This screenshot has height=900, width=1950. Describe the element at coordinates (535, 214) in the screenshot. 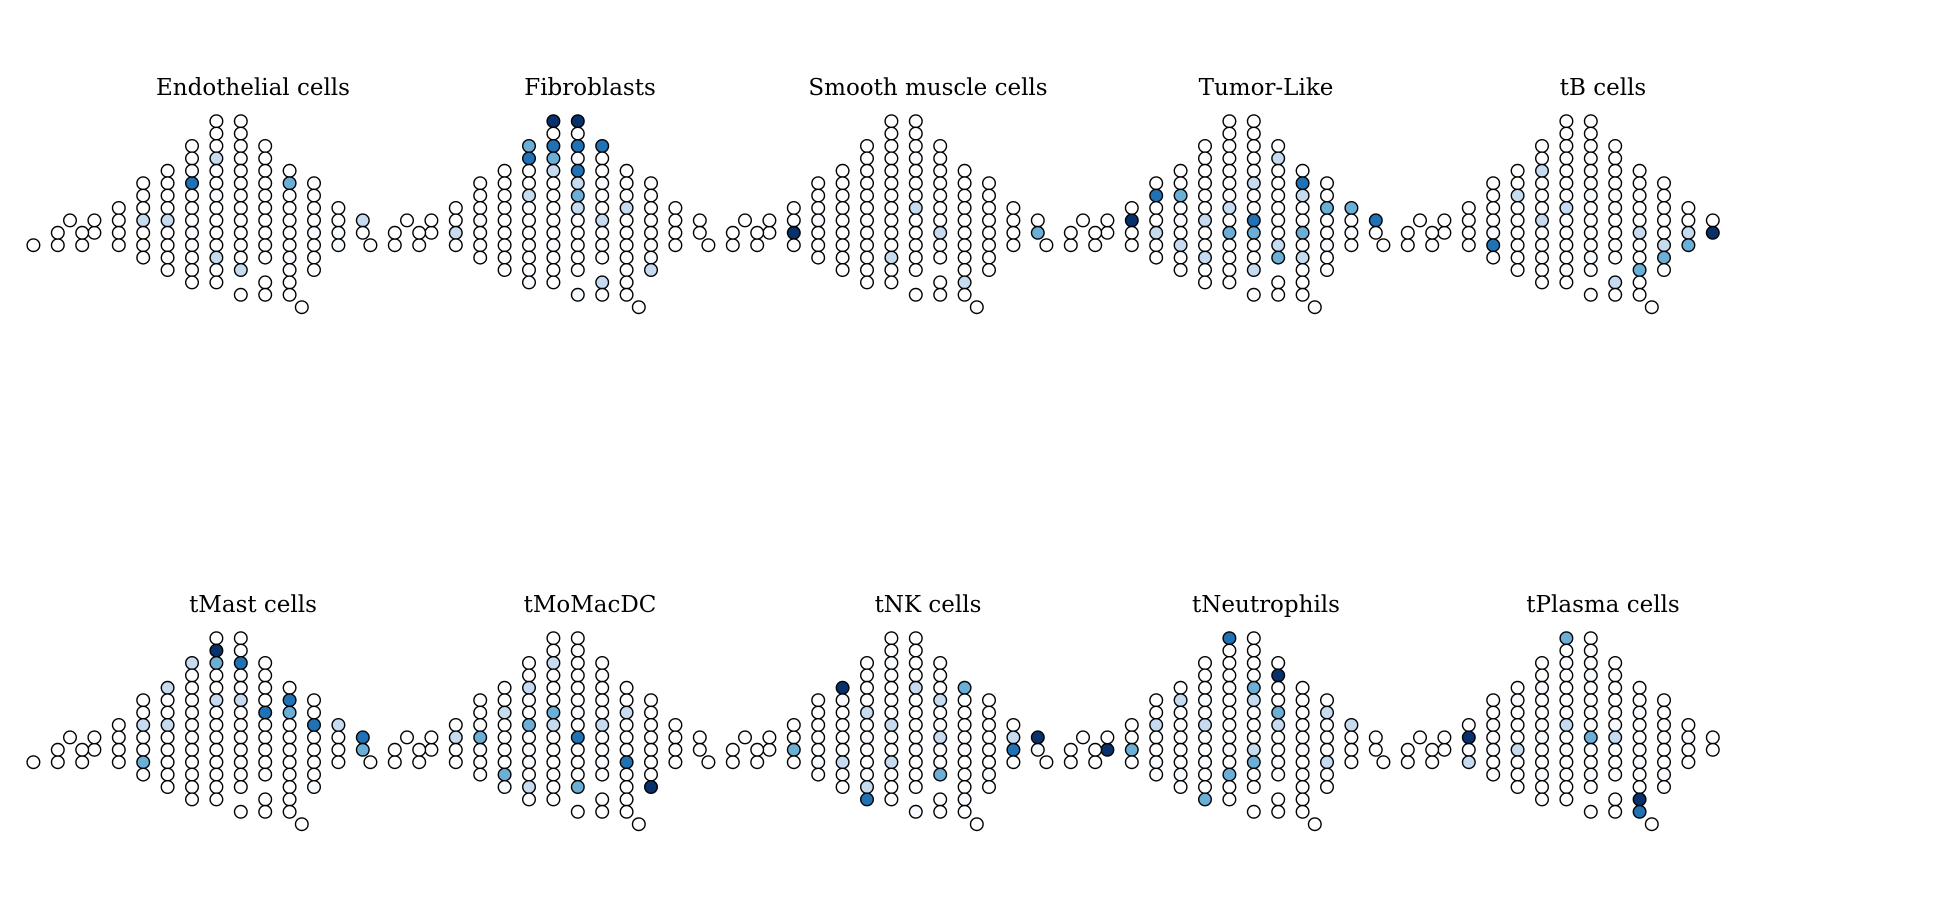

I see `spot-panel` at that location.